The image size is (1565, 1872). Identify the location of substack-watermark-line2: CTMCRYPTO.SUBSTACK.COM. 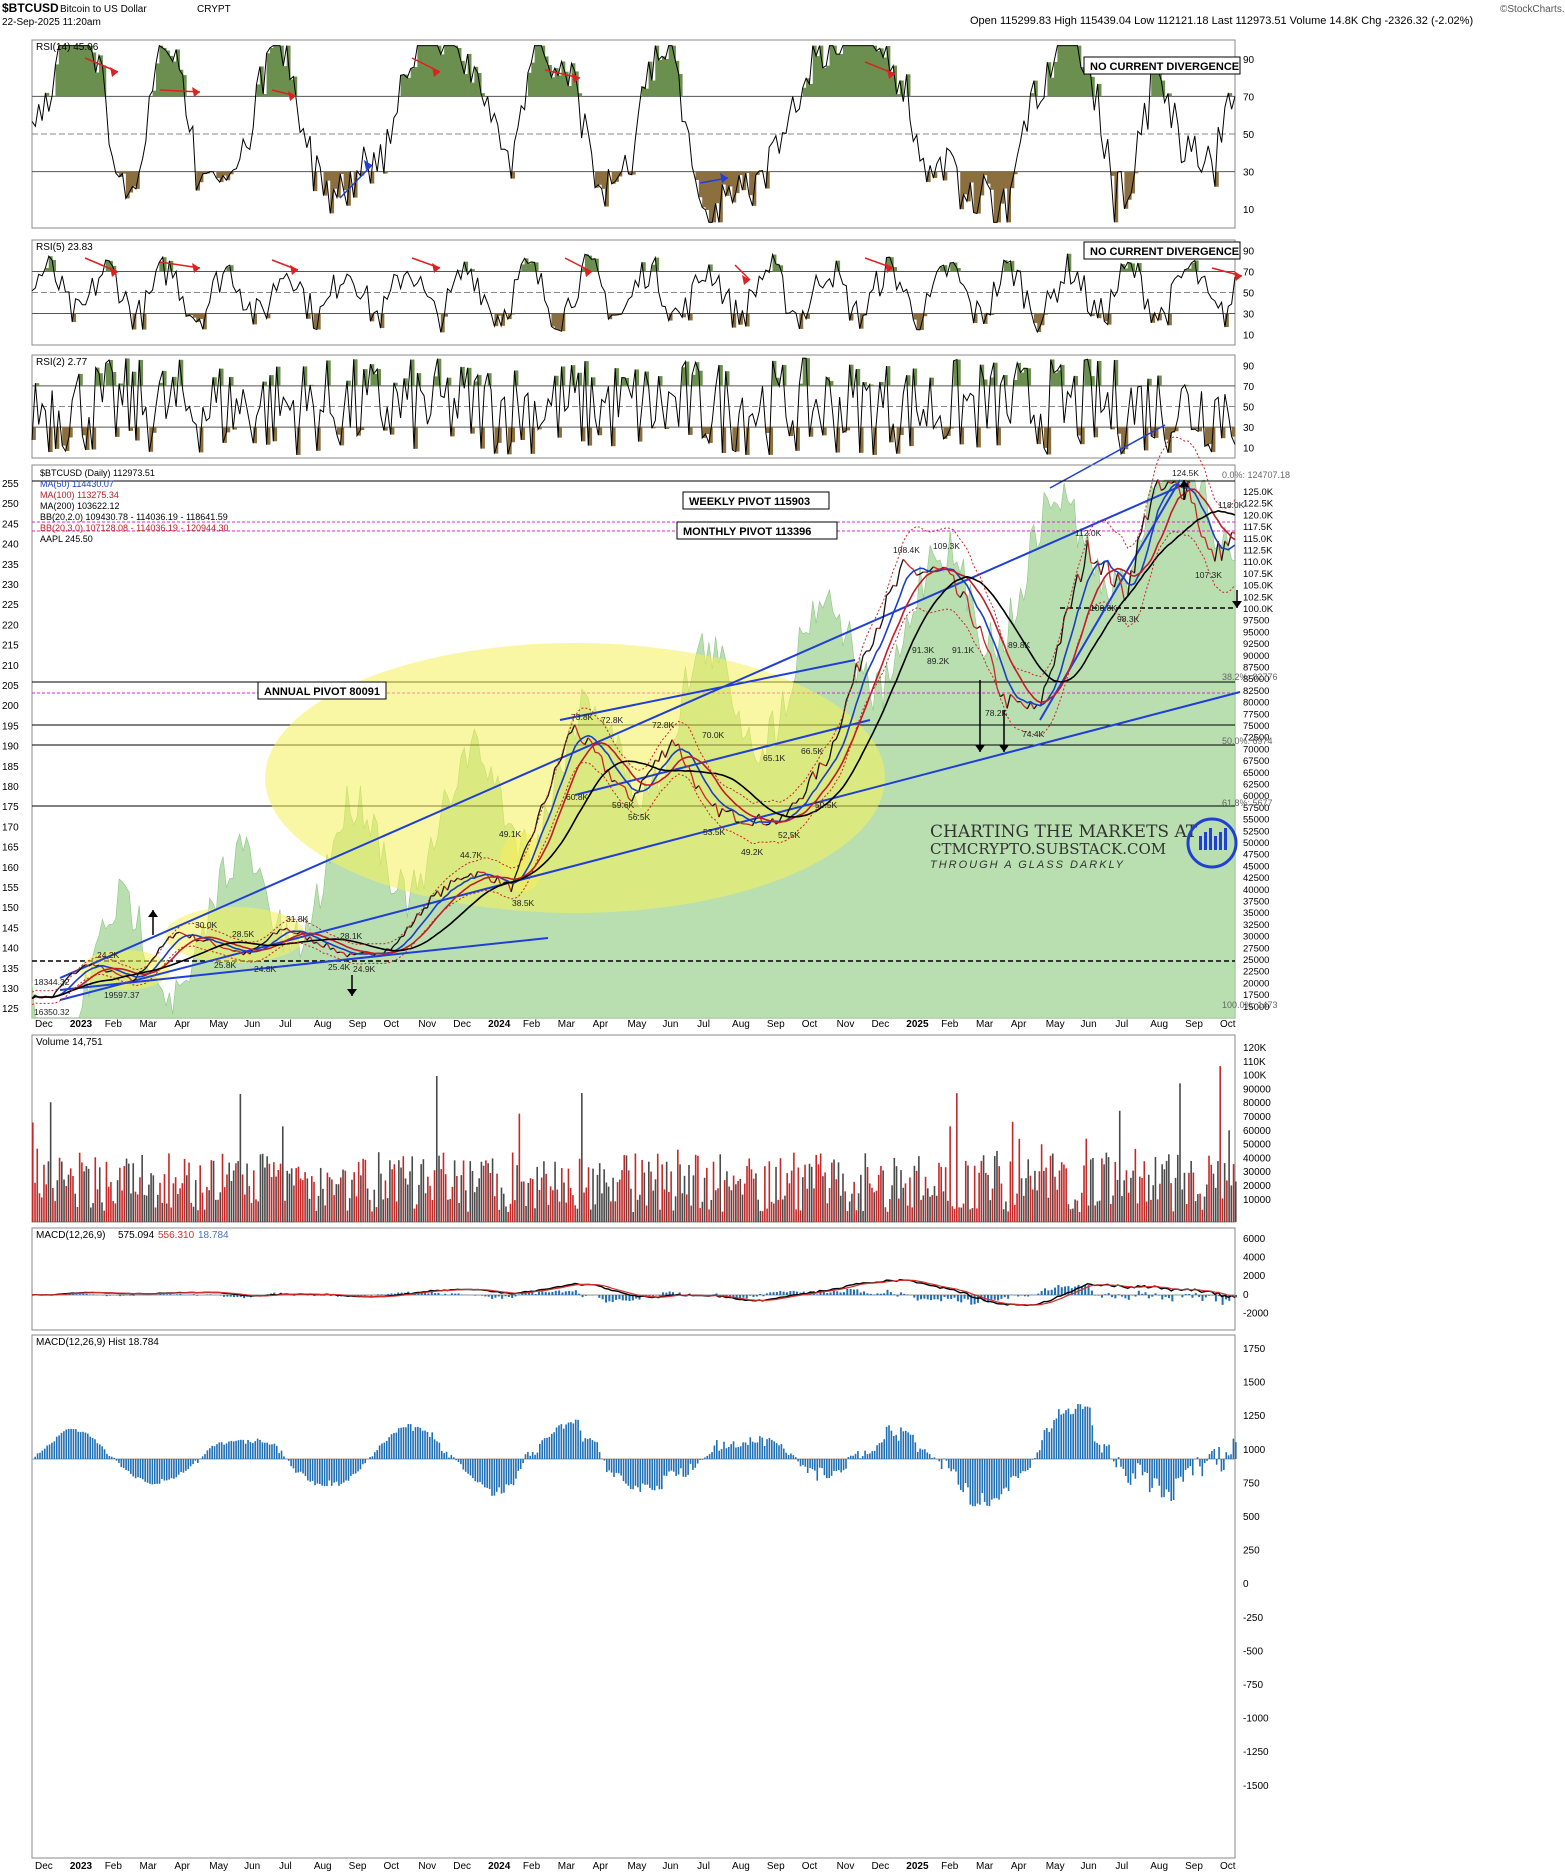
(1048, 849).